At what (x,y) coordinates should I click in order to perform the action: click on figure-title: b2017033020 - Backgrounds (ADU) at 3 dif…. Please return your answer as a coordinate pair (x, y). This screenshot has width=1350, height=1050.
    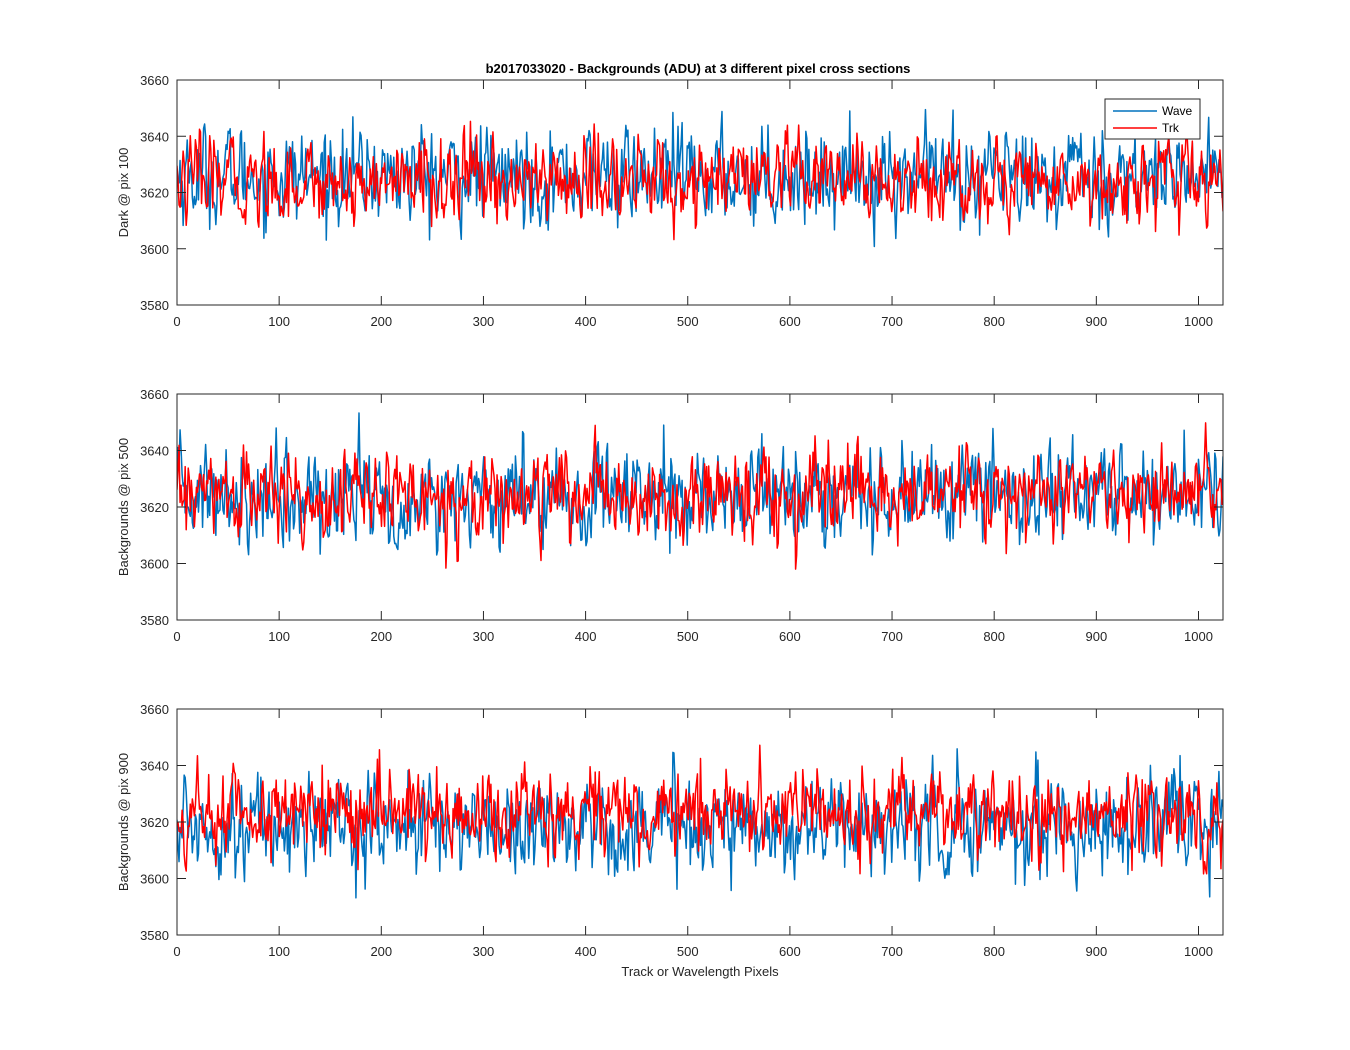
    Looking at the image, I should click on (698, 68).